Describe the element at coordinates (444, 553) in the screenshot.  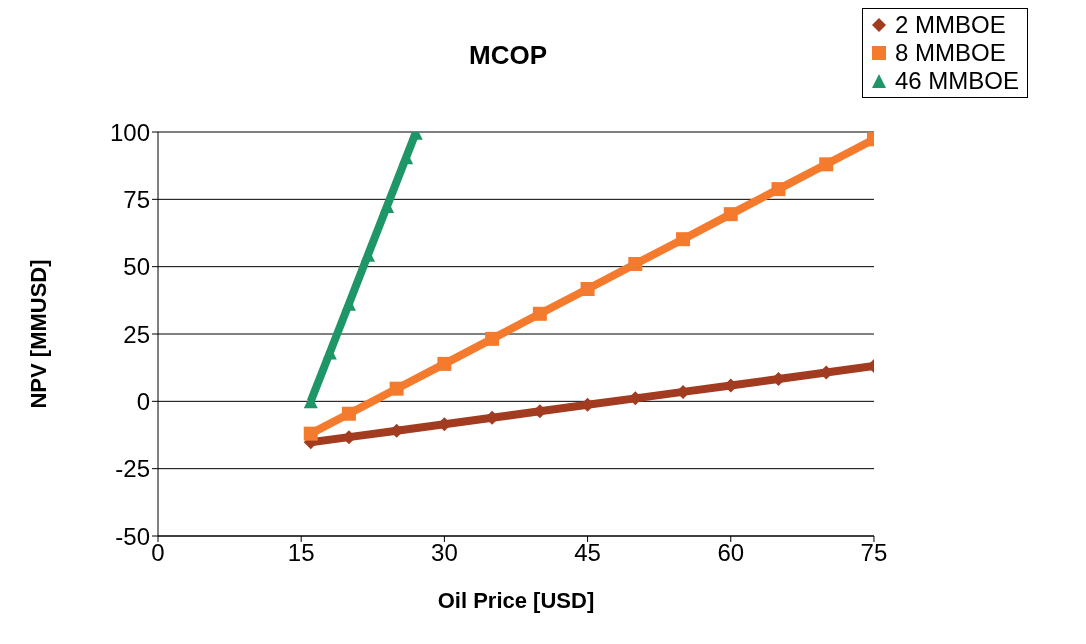
I see `x-tick-label: 30` at that location.